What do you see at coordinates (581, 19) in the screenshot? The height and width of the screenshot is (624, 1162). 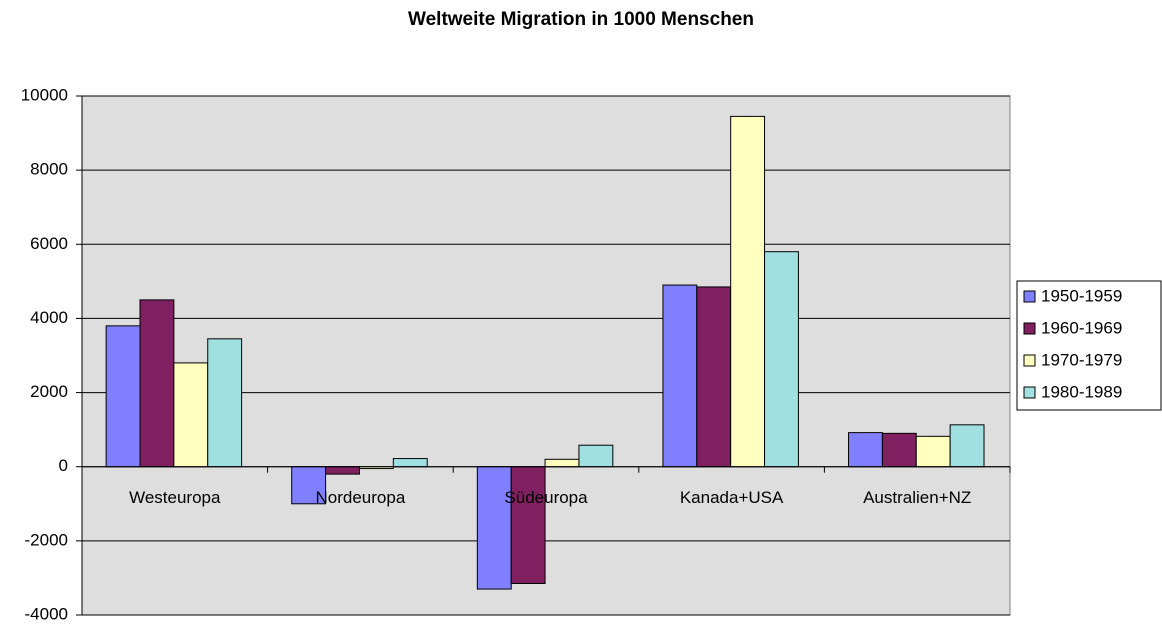 I see `chart-title: Weltweite Migration in 1000 Menschen` at bounding box center [581, 19].